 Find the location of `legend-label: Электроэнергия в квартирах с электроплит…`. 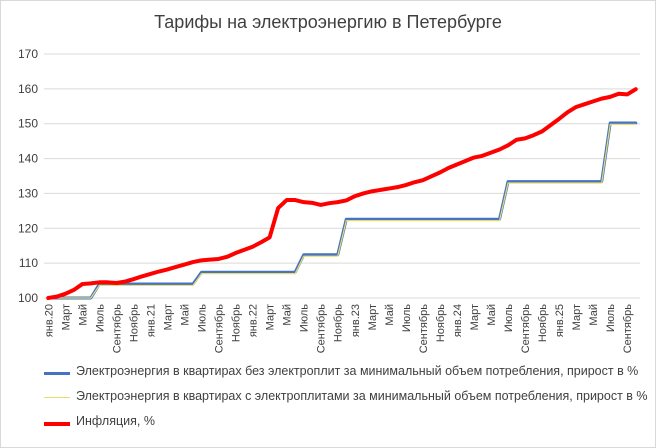

legend-label: Электроэнергия в квартирах с электроплит… is located at coordinates (362, 396).